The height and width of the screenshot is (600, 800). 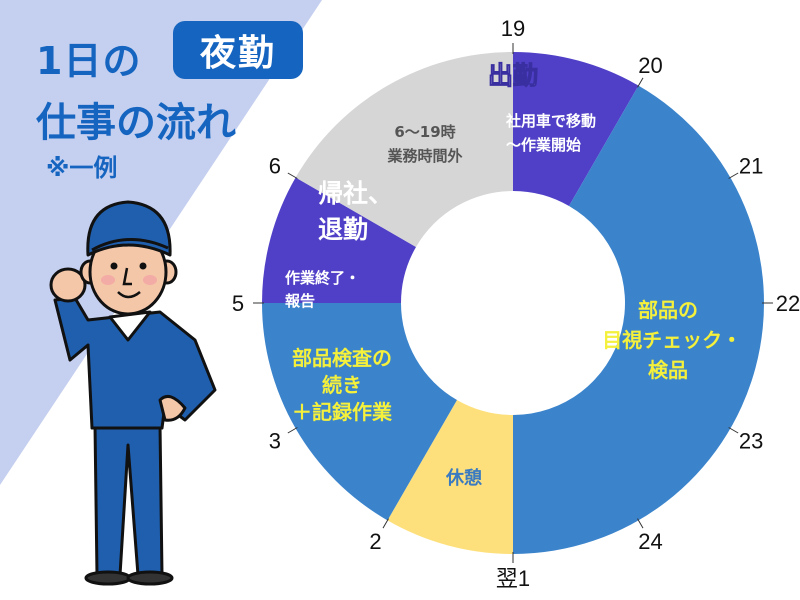 What do you see at coordinates (342, 385) in the screenshot?
I see `label-continue-line2: 続き` at bounding box center [342, 385].